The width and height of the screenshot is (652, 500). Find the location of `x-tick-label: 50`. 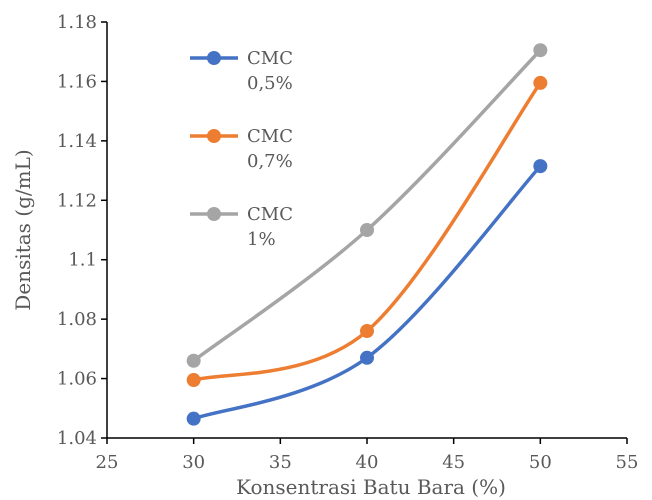

x-tick-label: 50 is located at coordinates (540, 462).